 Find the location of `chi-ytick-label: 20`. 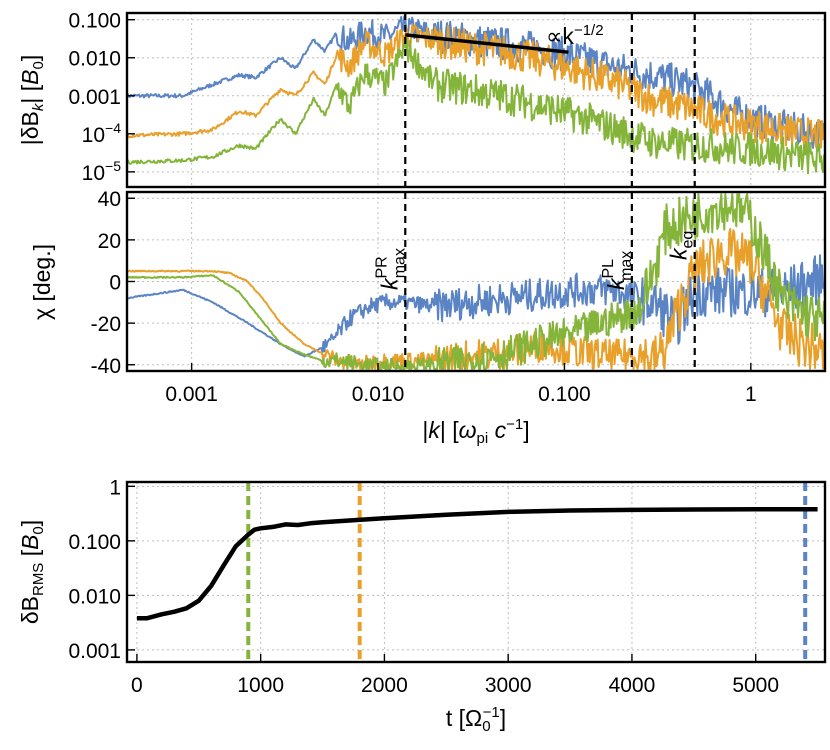

chi-ytick-label: 20 is located at coordinates (109, 241).